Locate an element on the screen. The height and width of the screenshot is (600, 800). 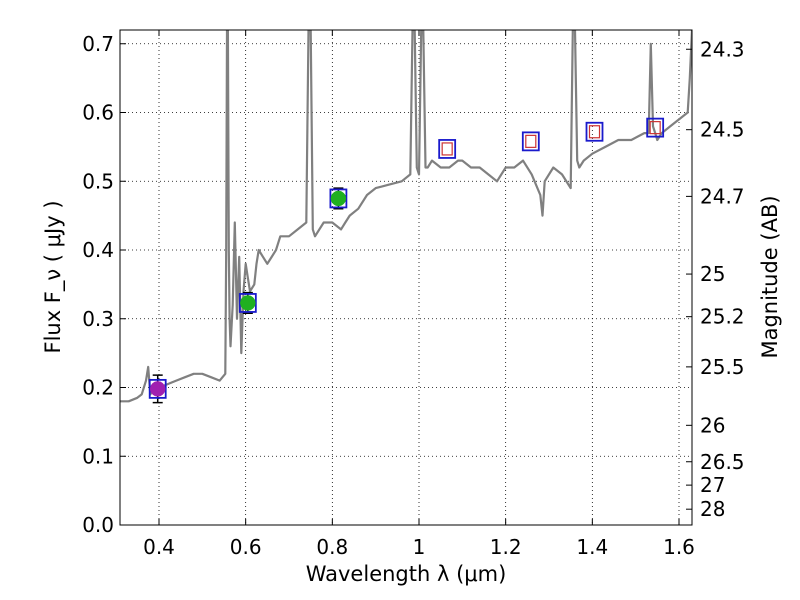
right-y-tick-label: 25 is located at coordinates (712, 274).